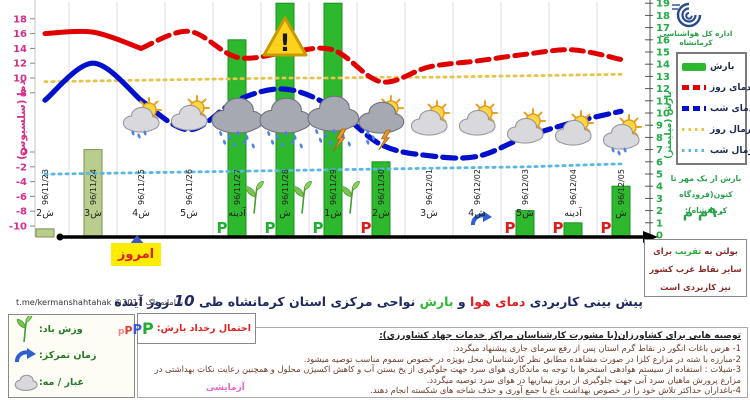  What do you see at coordinates (695, 287) in the screenshot?
I see `approx-line3: نیز کاربردی است` at bounding box center [695, 287].